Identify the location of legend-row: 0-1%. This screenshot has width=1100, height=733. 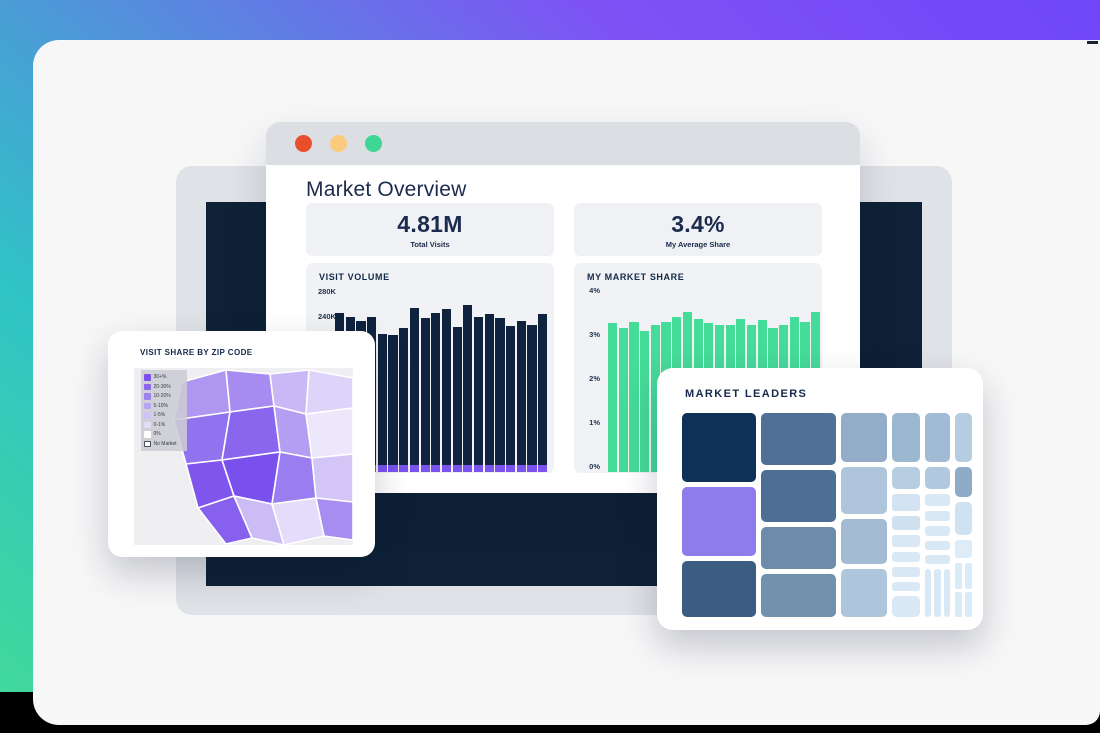
(164, 424).